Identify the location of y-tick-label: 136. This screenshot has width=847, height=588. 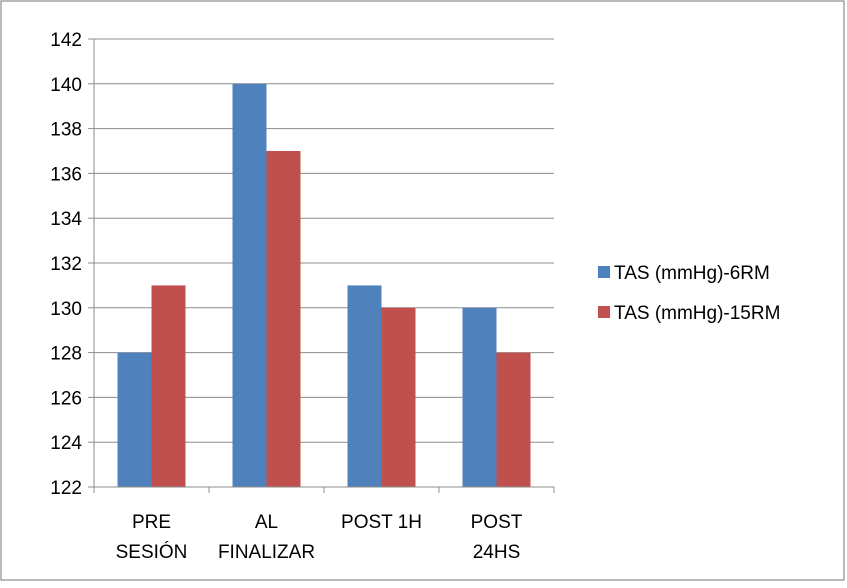
(66, 174).